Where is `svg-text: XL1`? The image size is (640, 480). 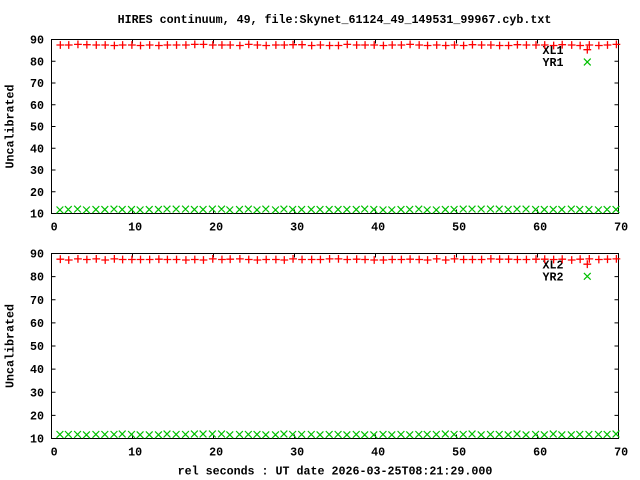 svg-text: XL1 is located at coordinates (553, 51).